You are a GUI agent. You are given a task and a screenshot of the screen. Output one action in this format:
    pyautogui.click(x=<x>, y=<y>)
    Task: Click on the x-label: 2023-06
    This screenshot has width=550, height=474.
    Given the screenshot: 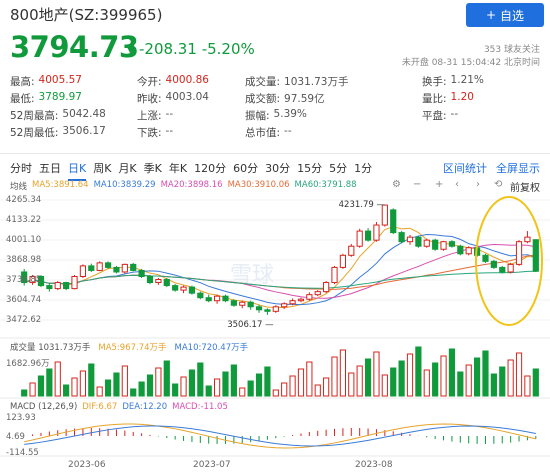 What is the action you would take?
    pyautogui.click(x=87, y=465)
    